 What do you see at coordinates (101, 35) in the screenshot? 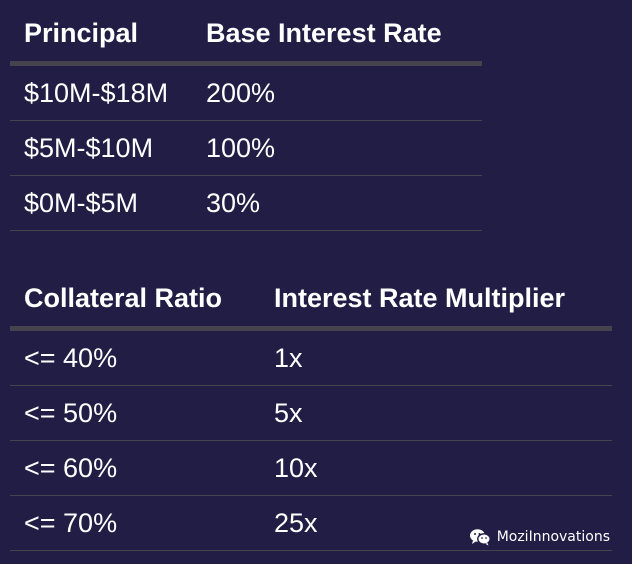
I see `column-header-principal: Principal` at bounding box center [101, 35].